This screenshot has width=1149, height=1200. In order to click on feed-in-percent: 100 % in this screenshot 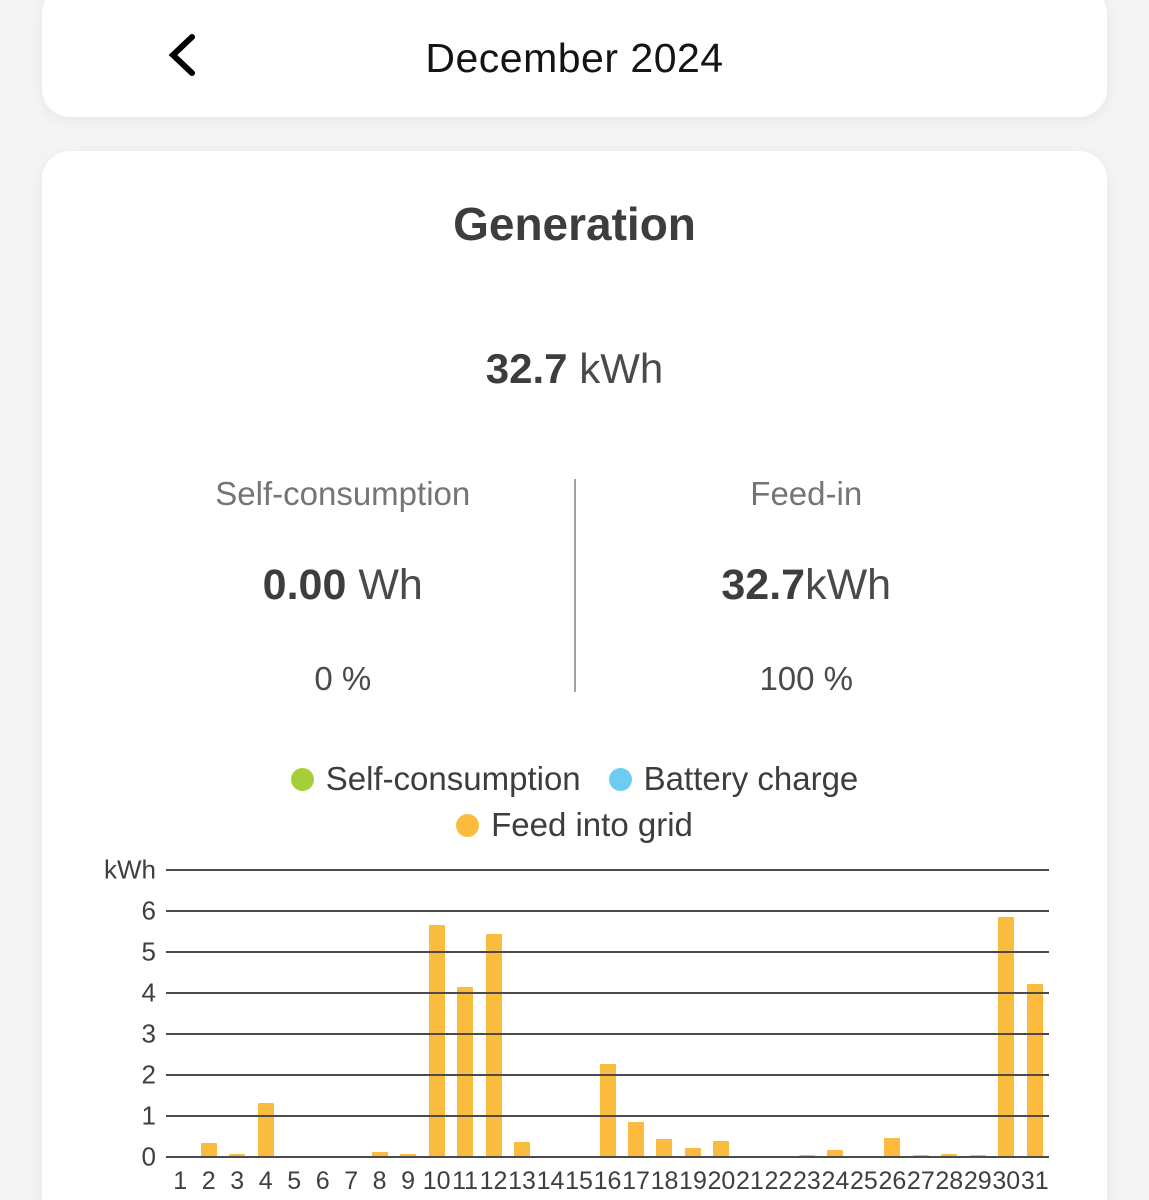, I will do `click(806, 678)`.